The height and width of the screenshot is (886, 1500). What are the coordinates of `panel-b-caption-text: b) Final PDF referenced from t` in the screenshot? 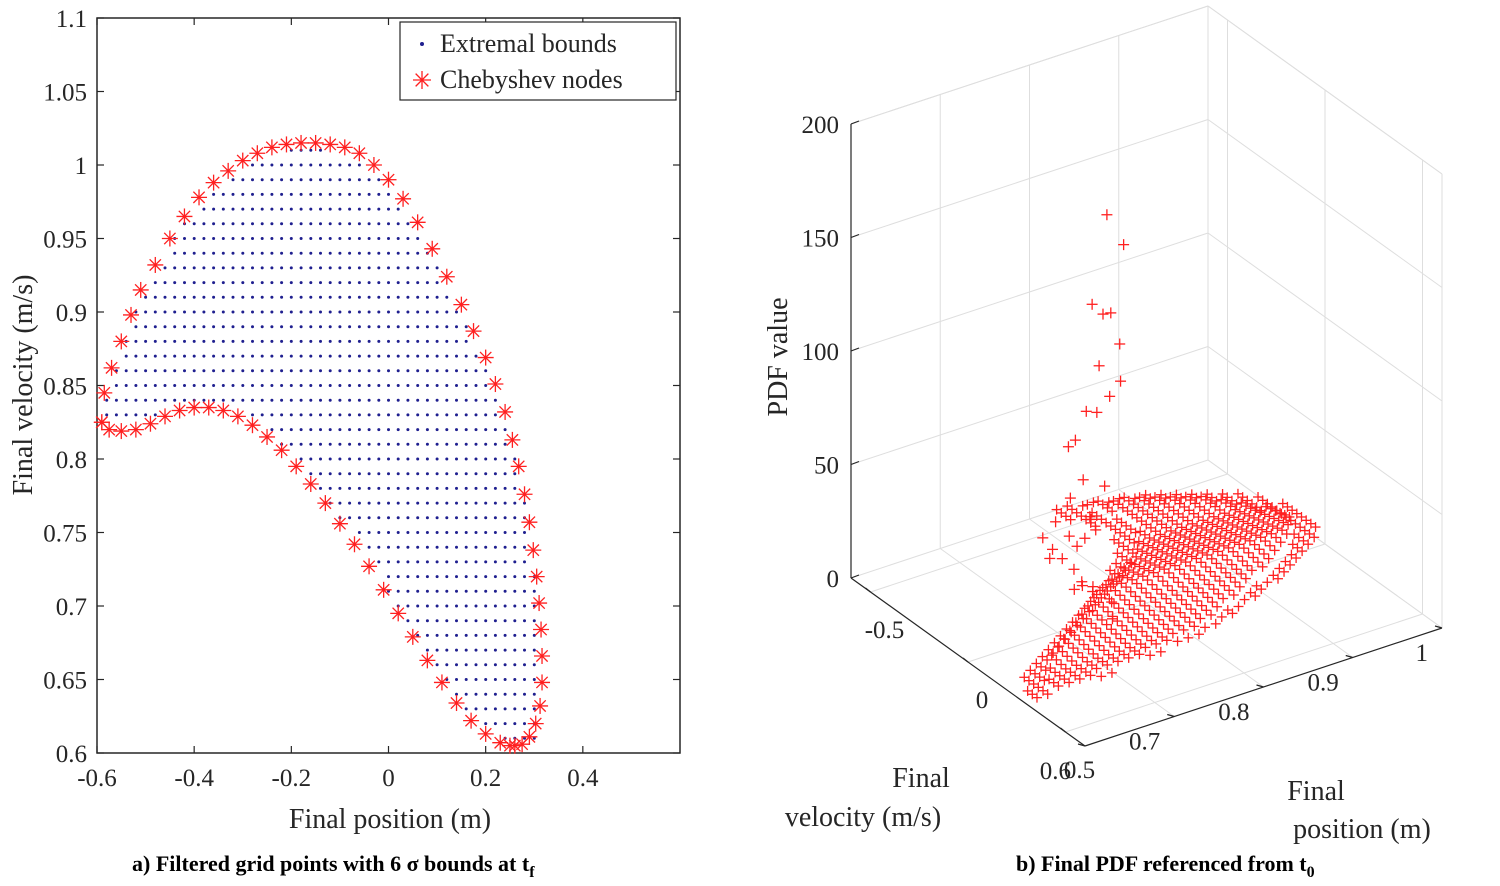 It's located at (1161, 863).